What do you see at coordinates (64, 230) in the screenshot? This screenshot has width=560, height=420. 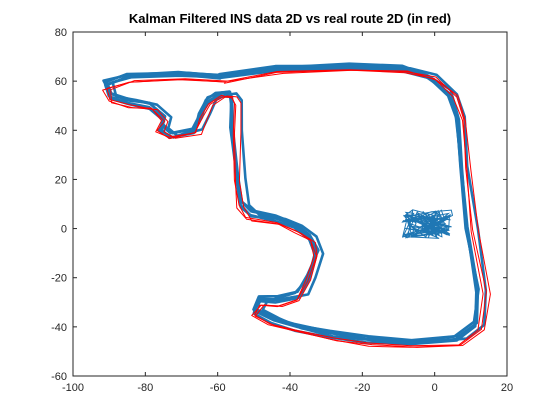 I see `y-tick-label: 0` at bounding box center [64, 230].